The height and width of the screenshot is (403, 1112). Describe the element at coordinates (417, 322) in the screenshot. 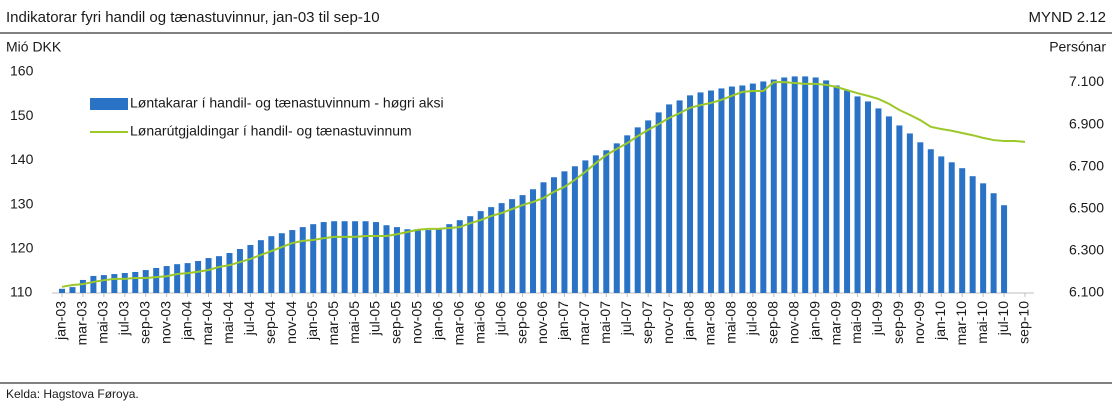

I see `x-tick-label: nov-05` at that location.